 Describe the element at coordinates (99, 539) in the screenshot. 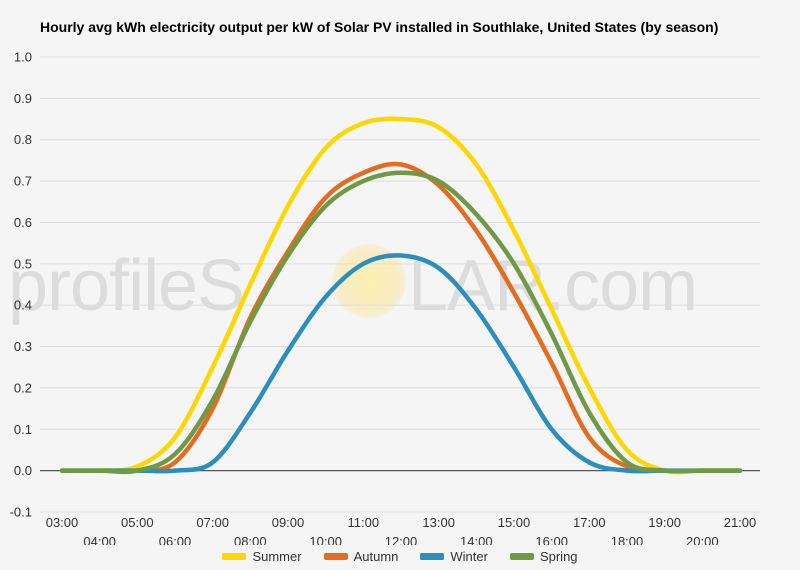

I see `x-tick-label: 04:00` at that location.